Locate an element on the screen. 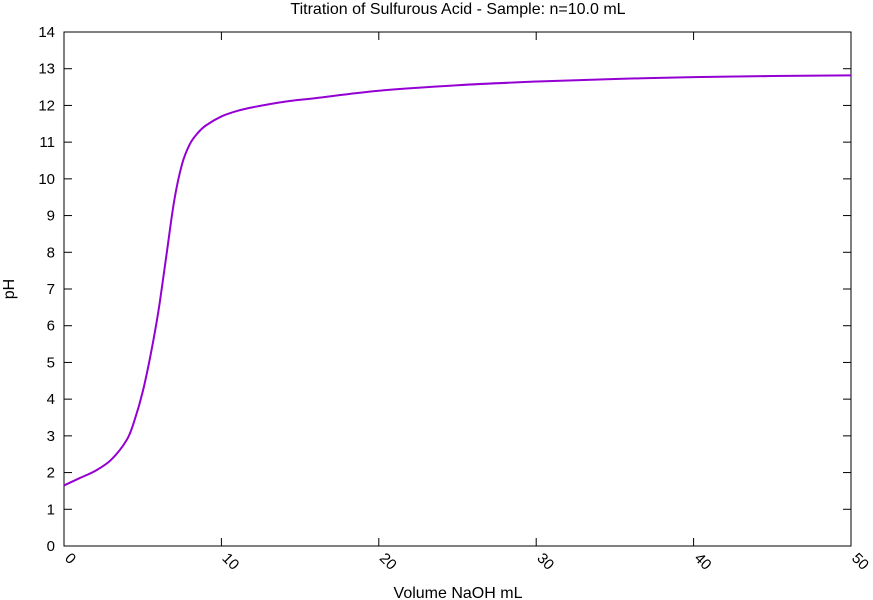  y-tick-label: 7 is located at coordinates (51, 289).